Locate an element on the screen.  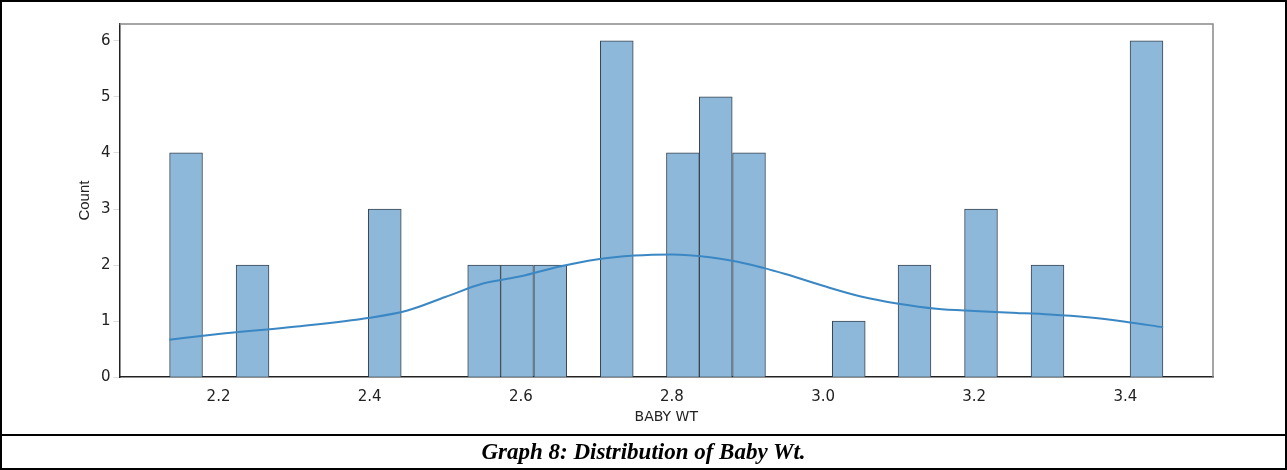
y-tick-label: 0 is located at coordinates (106, 376).